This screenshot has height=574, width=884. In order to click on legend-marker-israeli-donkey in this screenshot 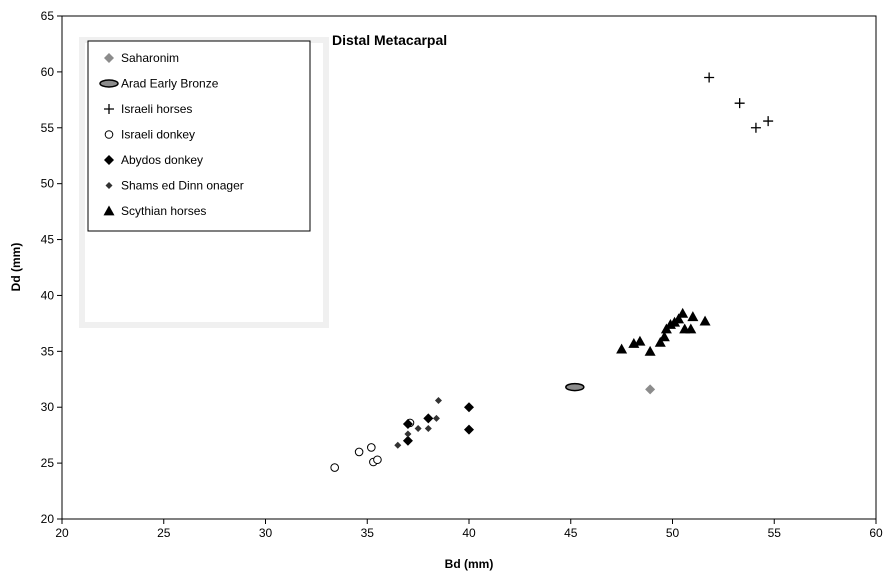, I will do `click(109, 134)`.